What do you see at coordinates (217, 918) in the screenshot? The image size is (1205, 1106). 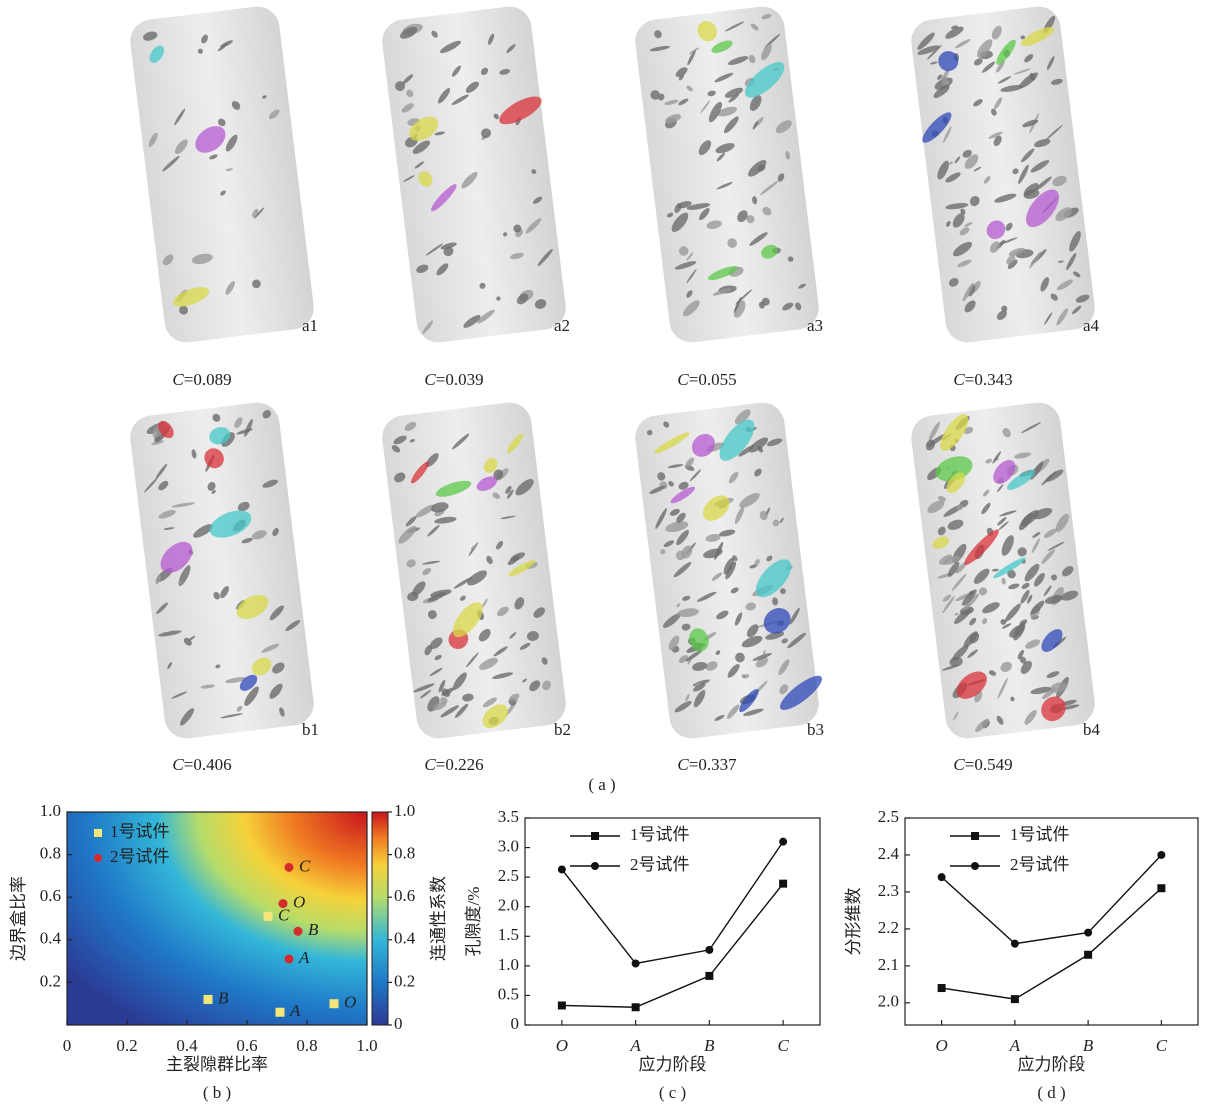 I see `heatmap` at bounding box center [217, 918].